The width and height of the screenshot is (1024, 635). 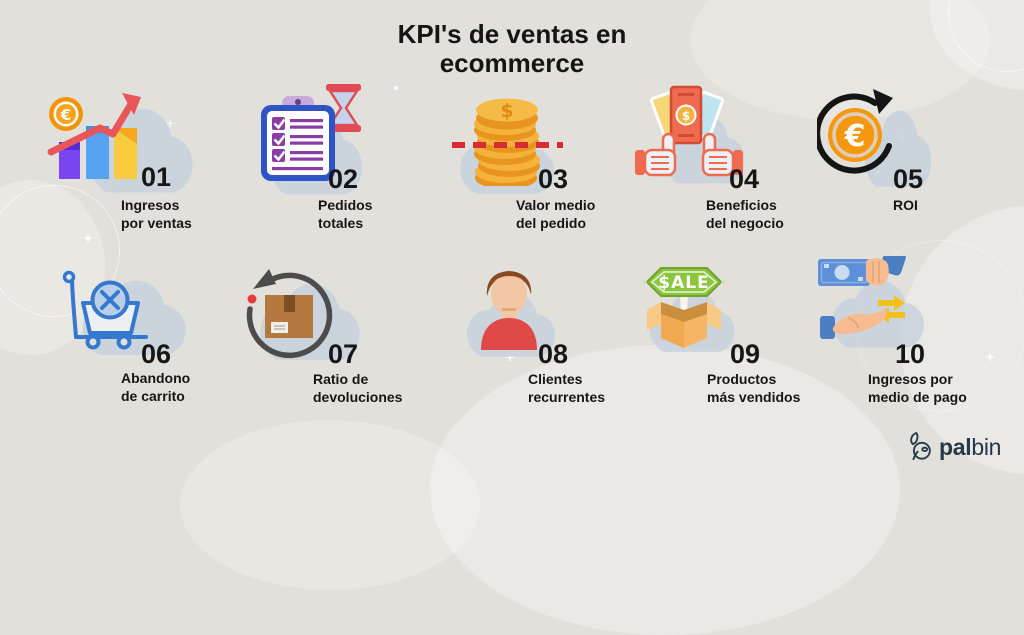 What do you see at coordinates (60, 251) in the screenshot?
I see `decor-circle-outline` at bounding box center [60, 251].